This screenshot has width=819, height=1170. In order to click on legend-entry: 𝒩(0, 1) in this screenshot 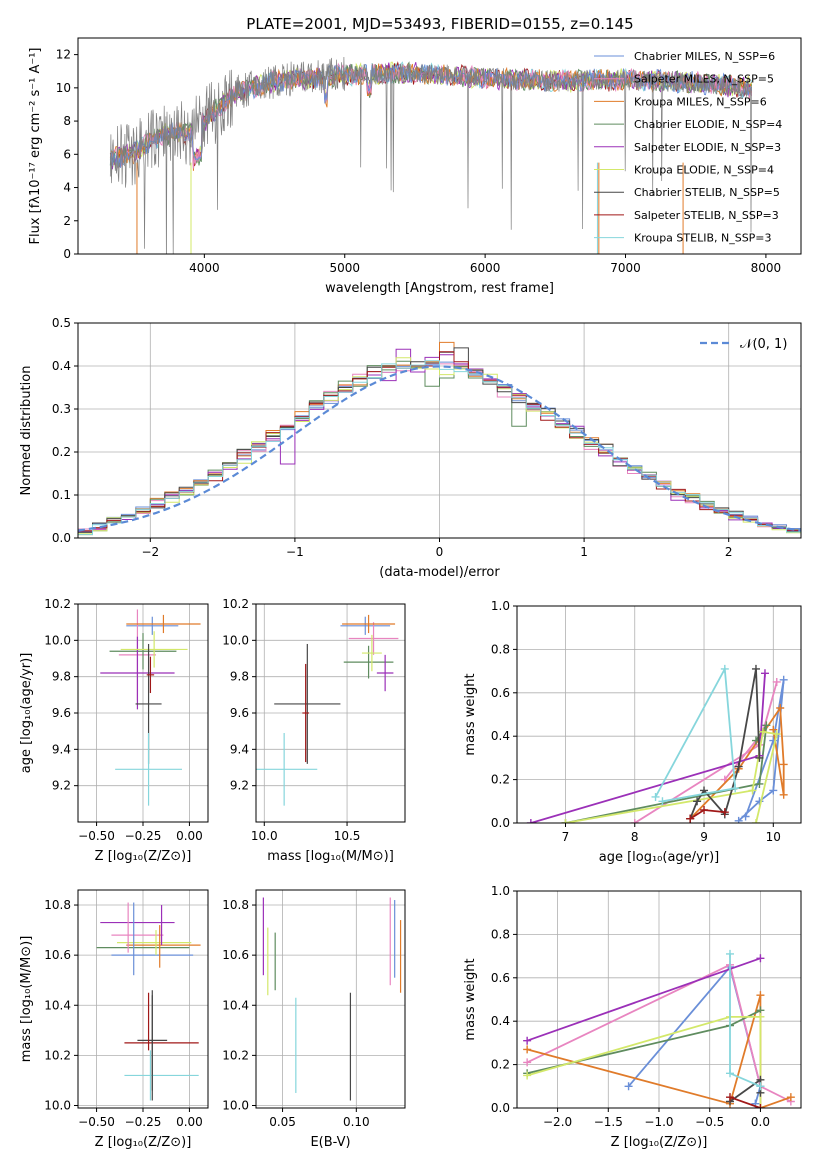, I will do `click(763, 344)`.